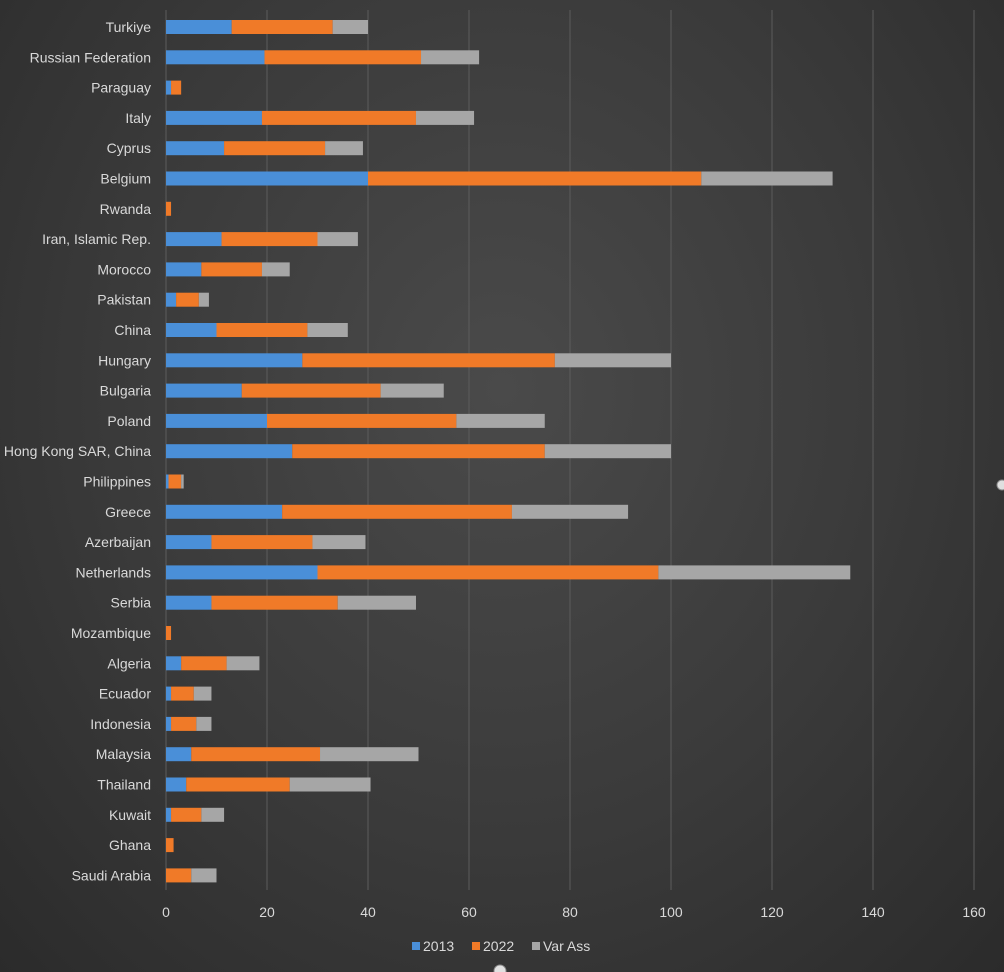  What do you see at coordinates (125, 694) in the screenshot?
I see `category-label: Ecuador` at bounding box center [125, 694].